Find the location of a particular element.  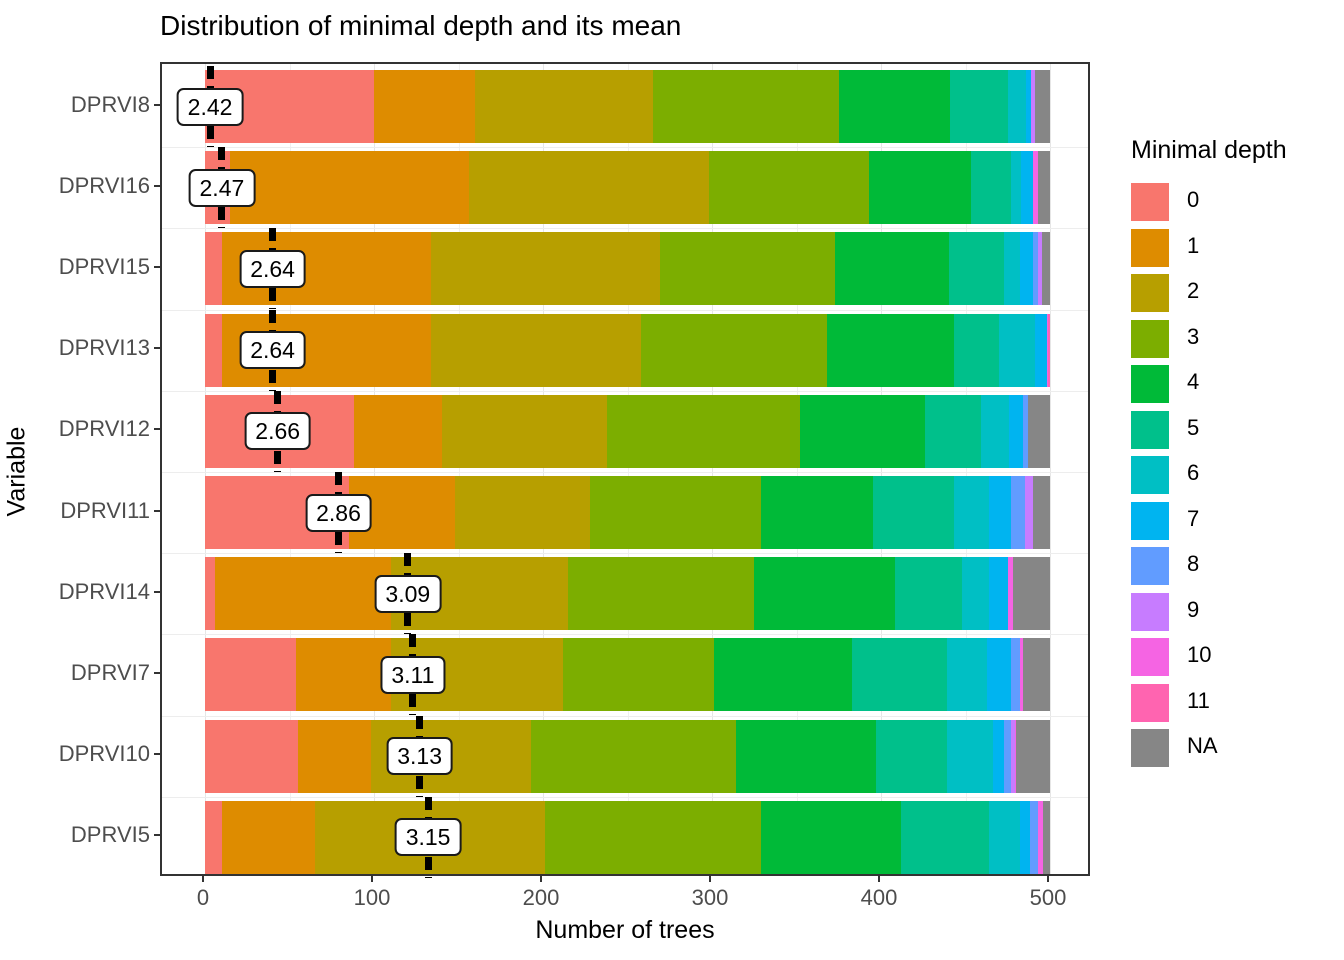

y-tick-DPRVI8 is located at coordinates (157, 104).